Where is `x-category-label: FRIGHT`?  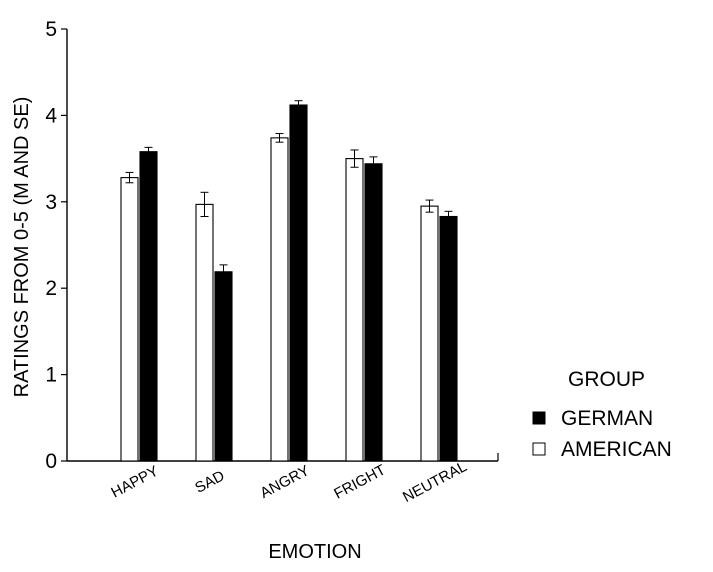 x-category-label: FRIGHT is located at coordinates (359, 481).